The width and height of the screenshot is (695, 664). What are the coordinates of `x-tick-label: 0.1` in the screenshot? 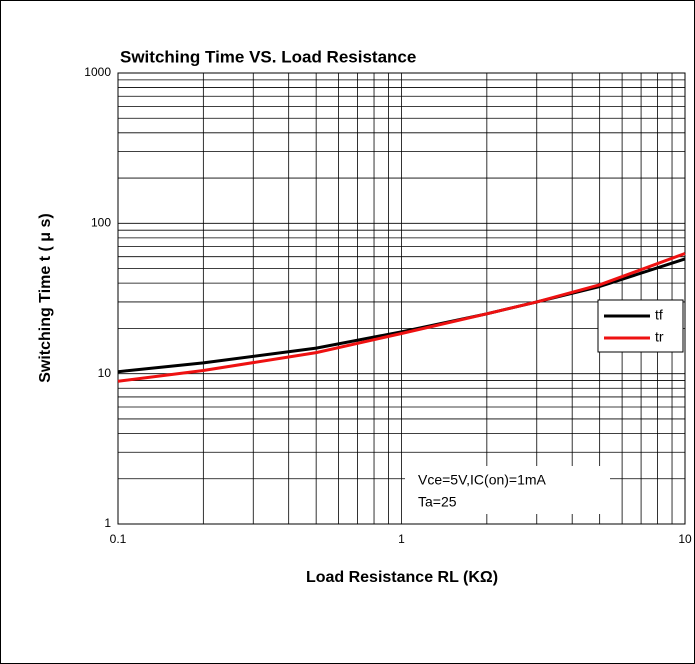 It's located at (118, 539).